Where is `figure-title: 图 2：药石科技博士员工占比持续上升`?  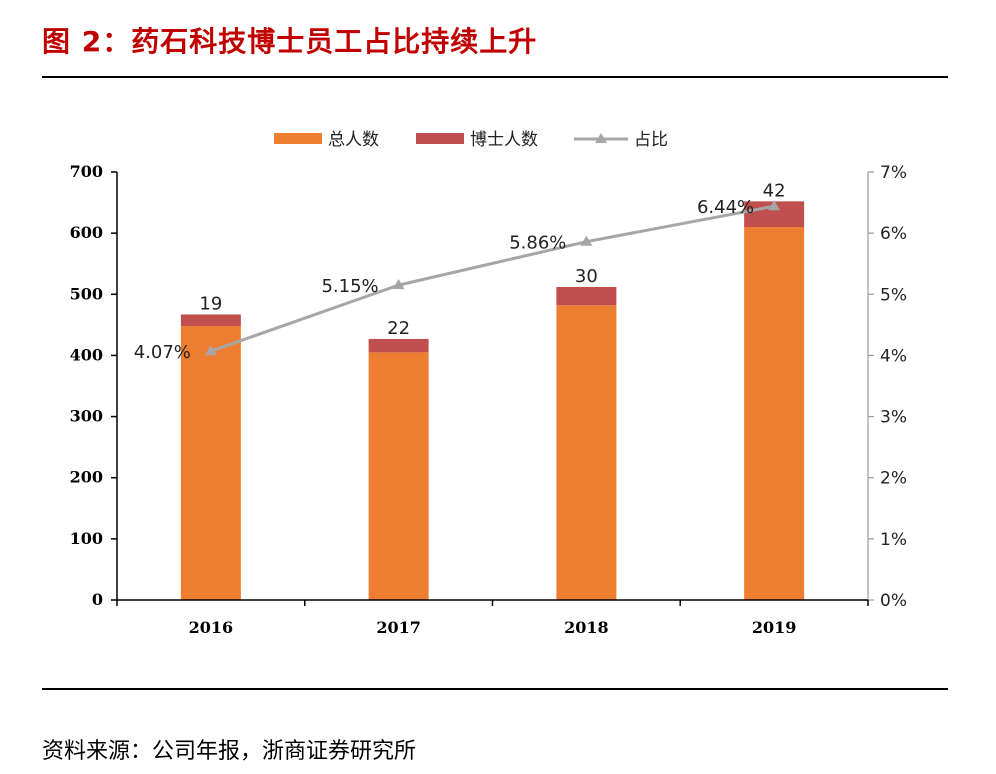
figure-title: 图 2：药石科技博士员工占比持续上升 is located at coordinates (290, 41).